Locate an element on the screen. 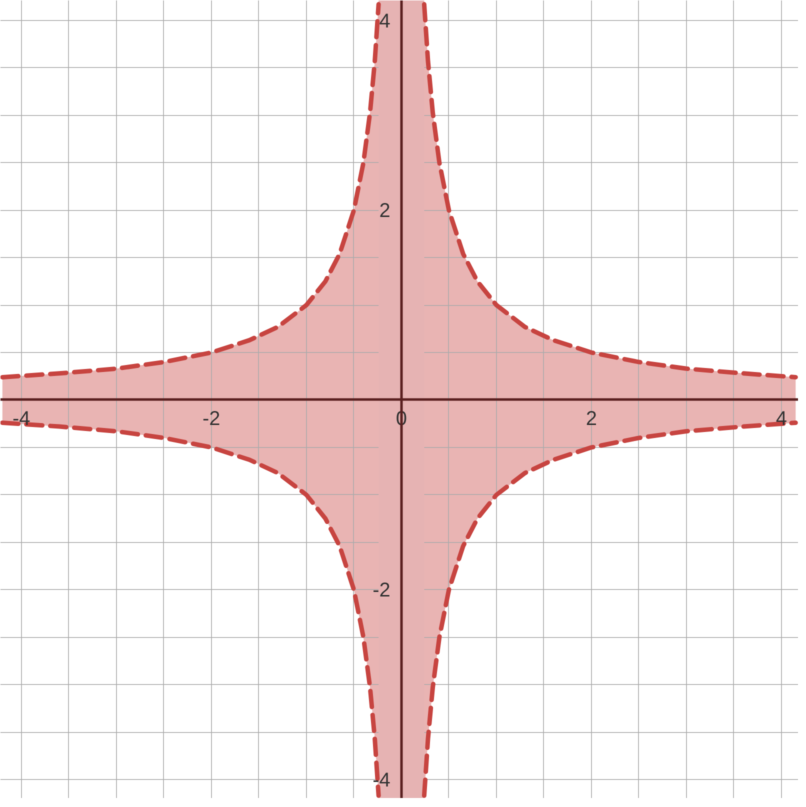 Image resolution: width=806 pixels, height=807 pixels. x-tick-label: 2 is located at coordinates (591, 419).